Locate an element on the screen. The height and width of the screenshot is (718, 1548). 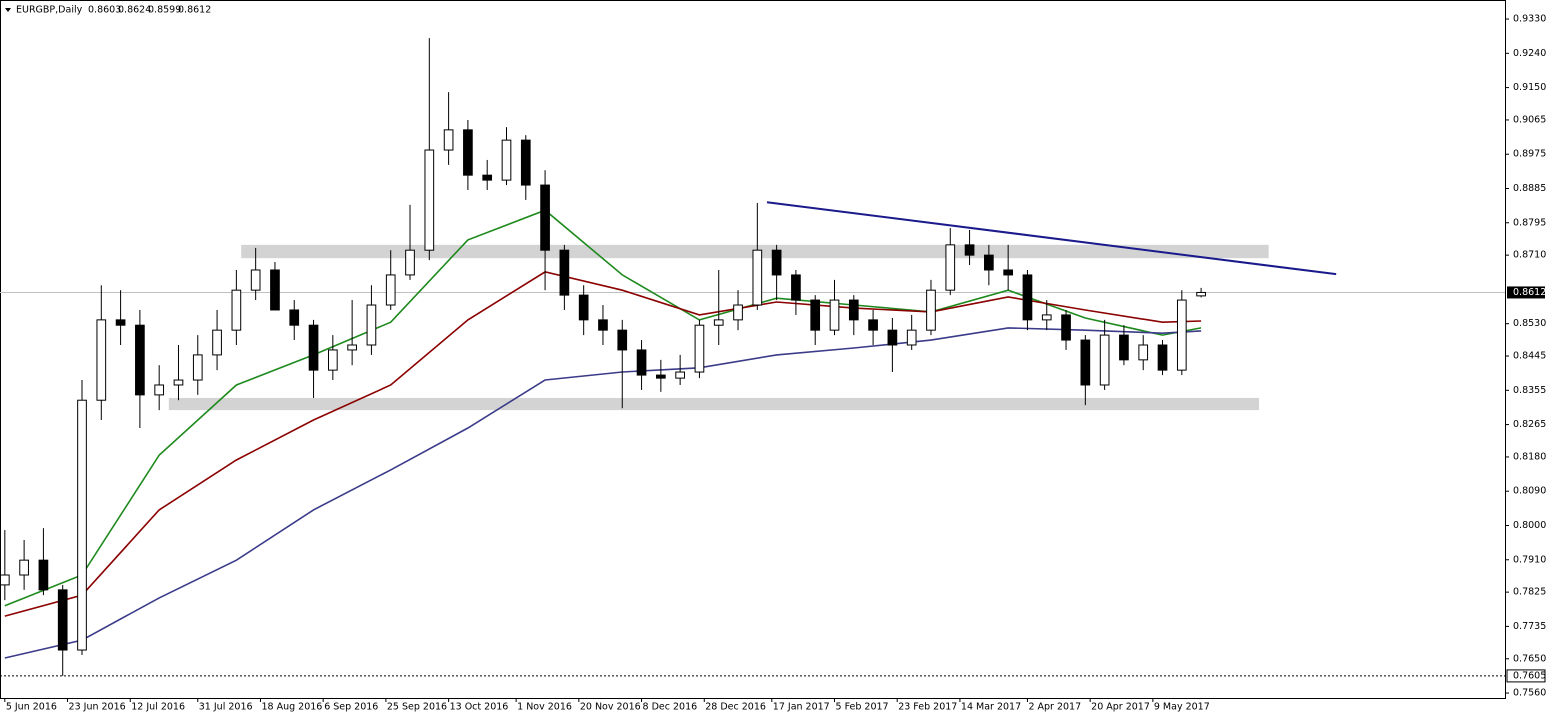
x-tick-label: 31 Jul 2016 is located at coordinates (226, 707).